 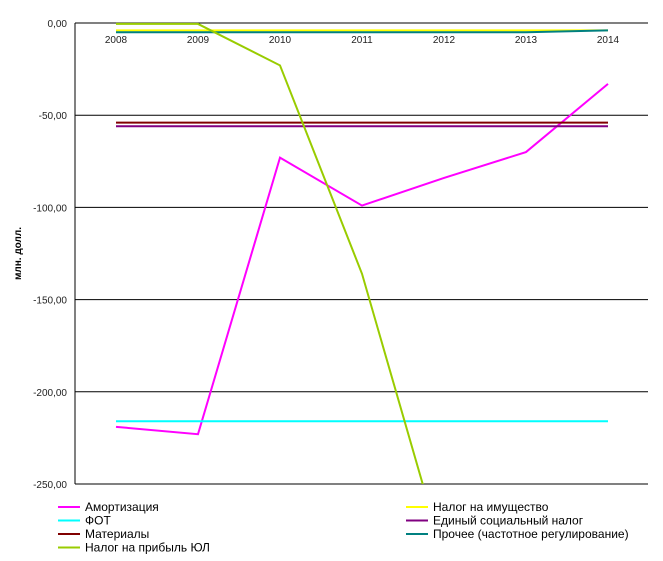 I want to click on legend-label: Единый социальный налог, so click(x=508, y=521).